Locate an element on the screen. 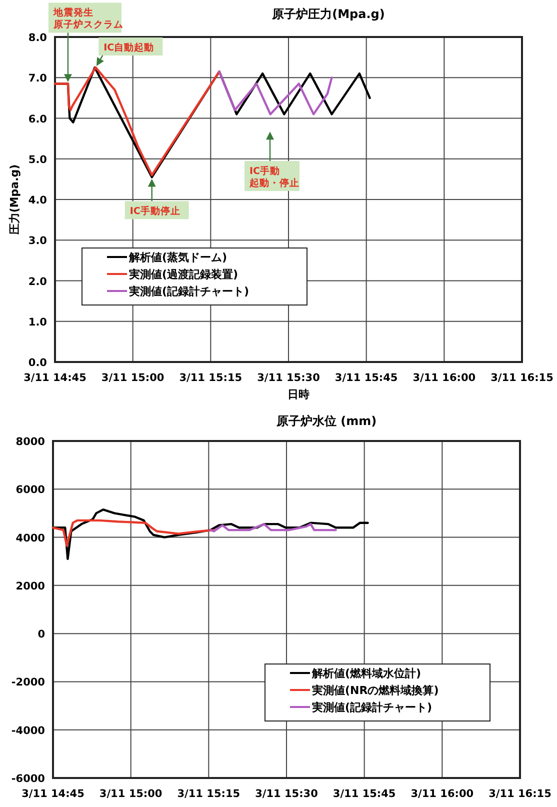  y-tick-label: 2.0 is located at coordinates (37, 282).